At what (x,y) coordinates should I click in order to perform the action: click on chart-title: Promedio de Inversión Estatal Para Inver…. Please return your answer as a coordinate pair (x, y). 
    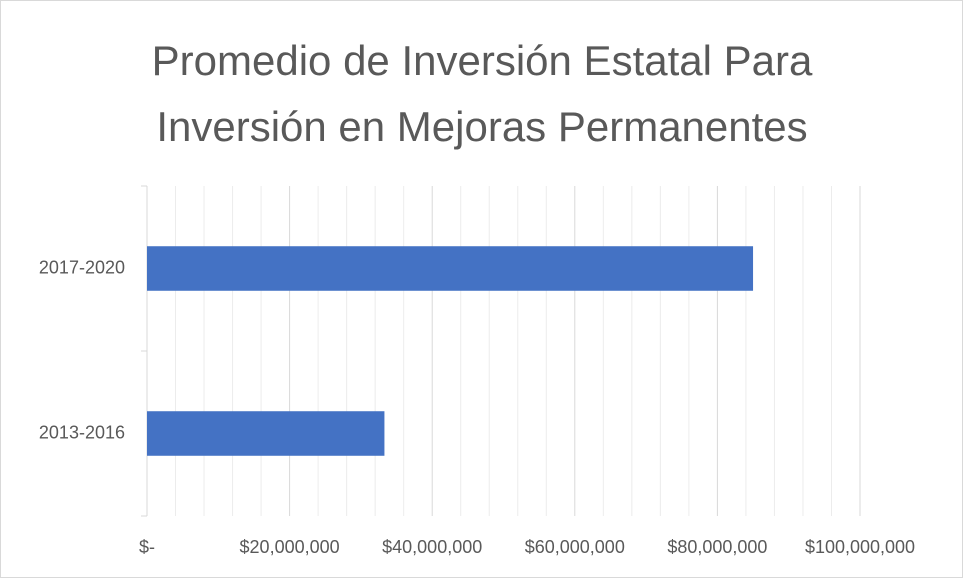
    Looking at the image, I should click on (482, 93).